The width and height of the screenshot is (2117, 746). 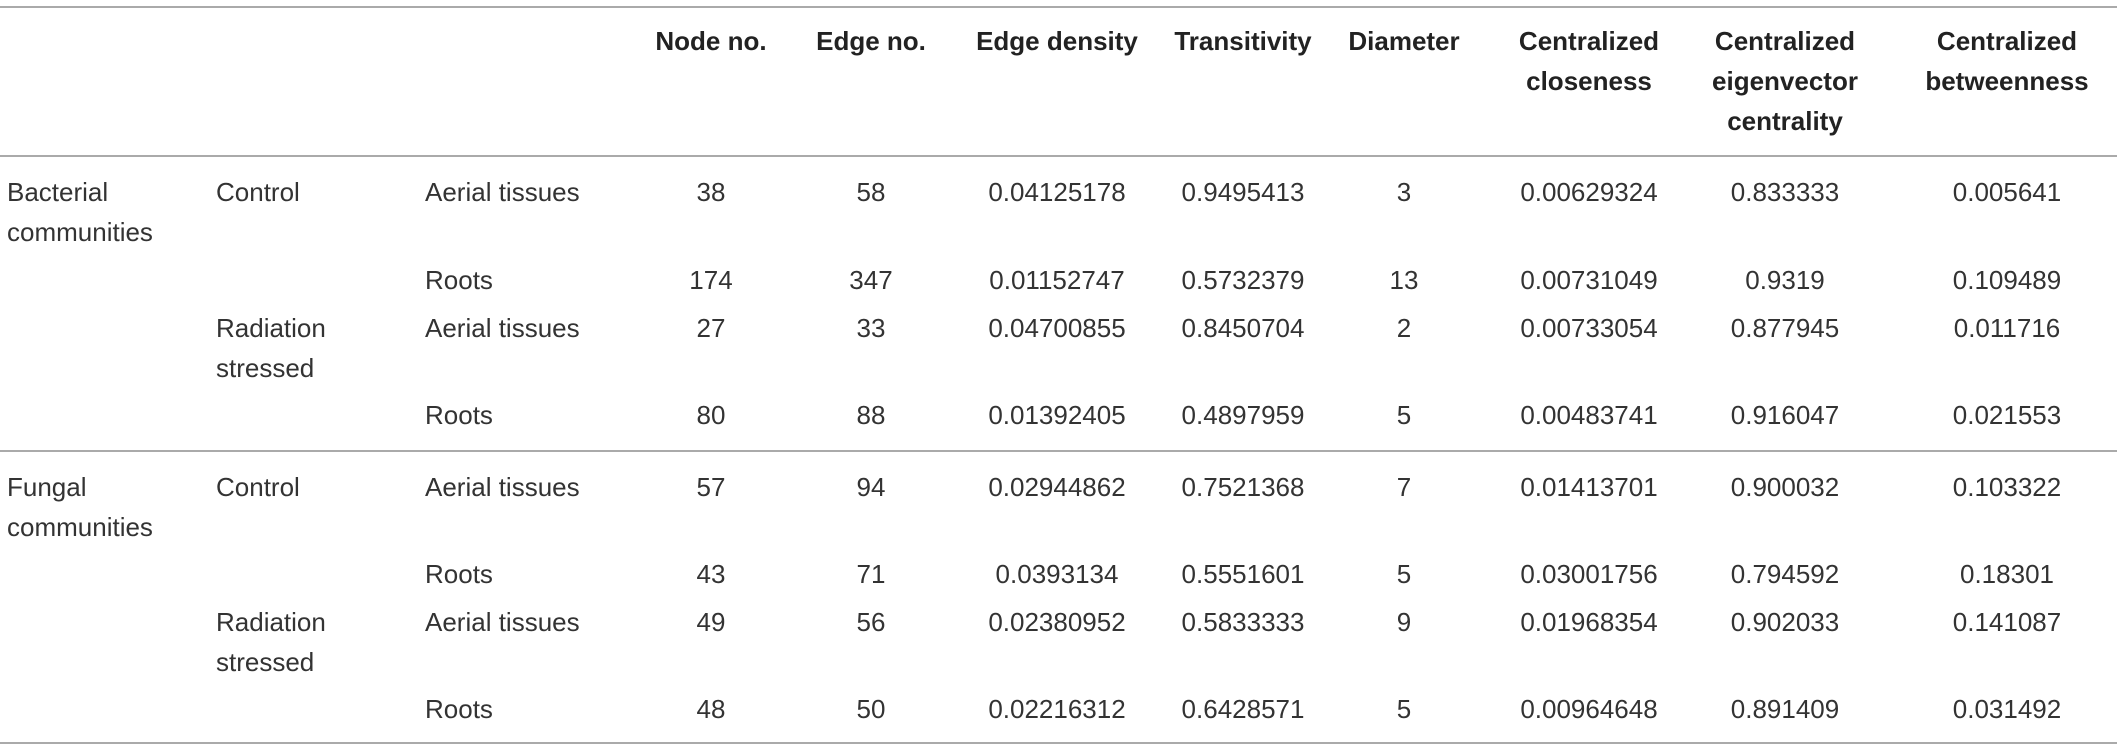 I want to click on column-header: Node no., so click(x=711, y=41).